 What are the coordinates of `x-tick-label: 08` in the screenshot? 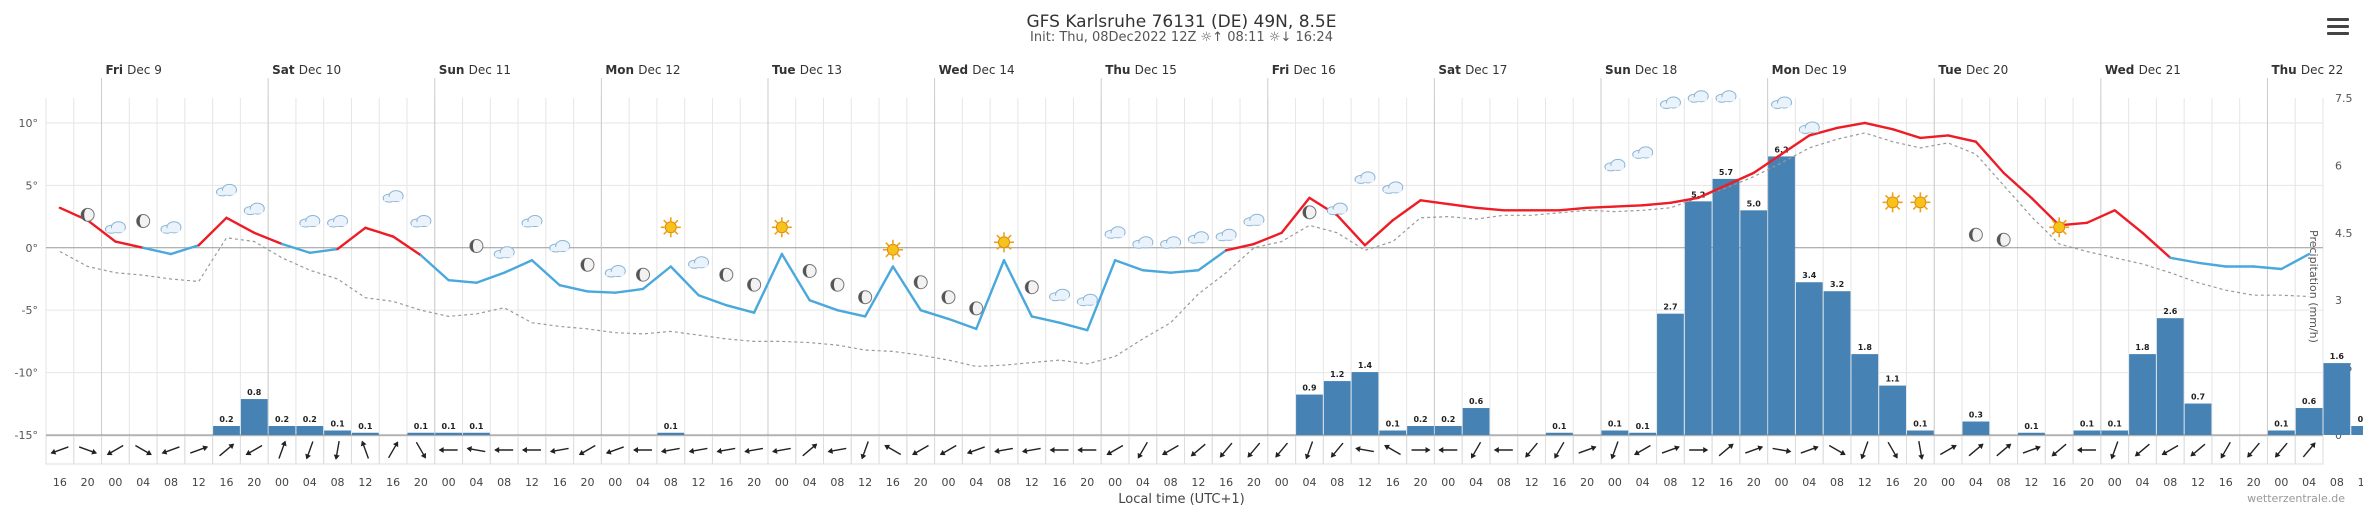 It's located at (338, 482).